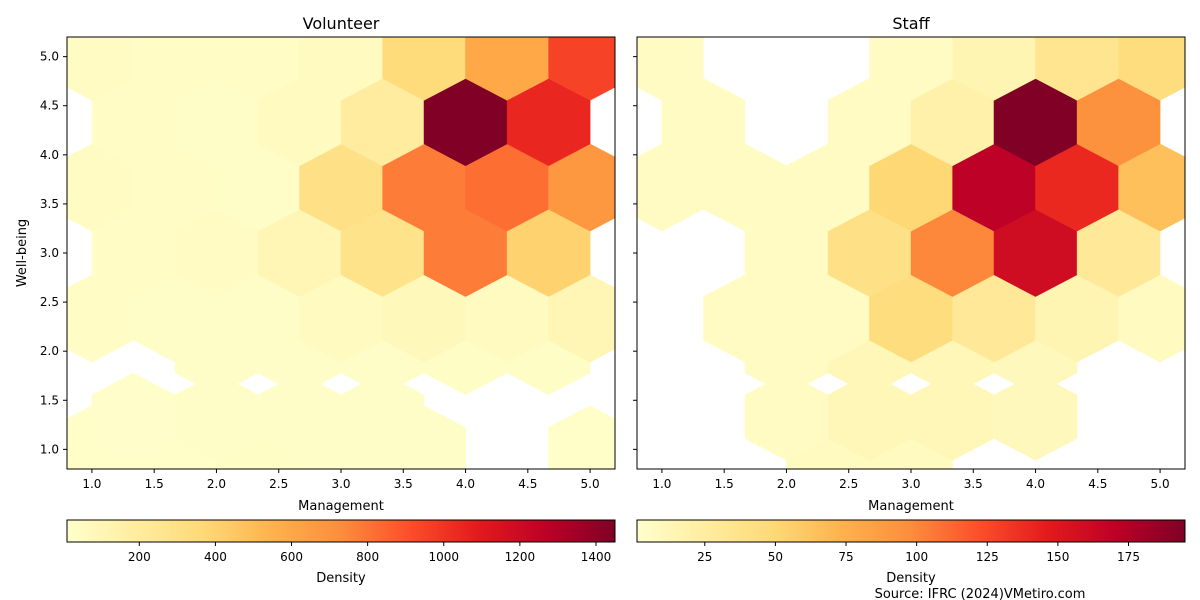  I want to click on colorbar-label-staff: Density, so click(911, 578).